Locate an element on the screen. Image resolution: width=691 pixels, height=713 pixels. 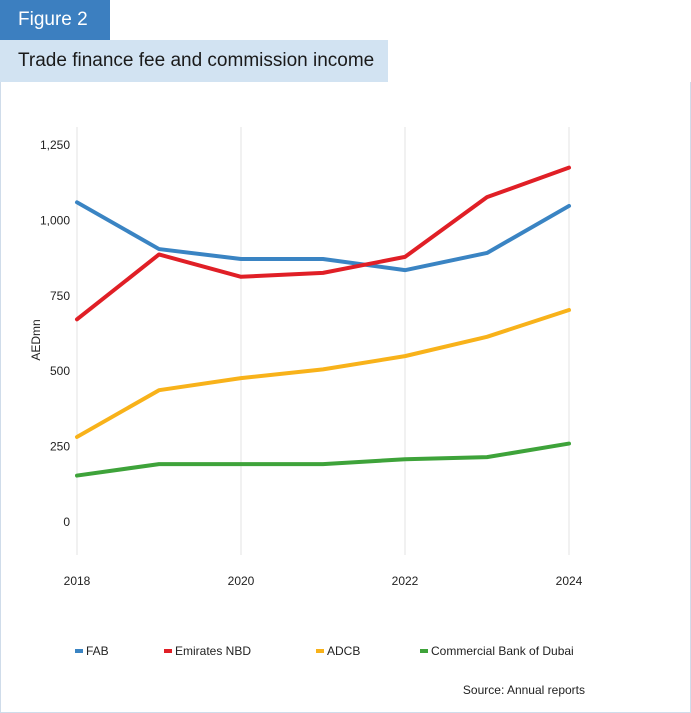
y-axis-ticks: 0 250 500 750 1,000 1,250 is located at coordinates (55, 333).